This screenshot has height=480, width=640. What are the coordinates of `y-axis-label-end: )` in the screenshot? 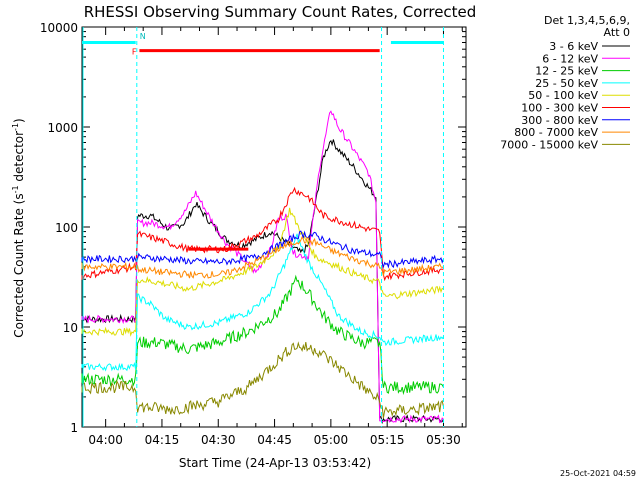 It's located at (19, 120).